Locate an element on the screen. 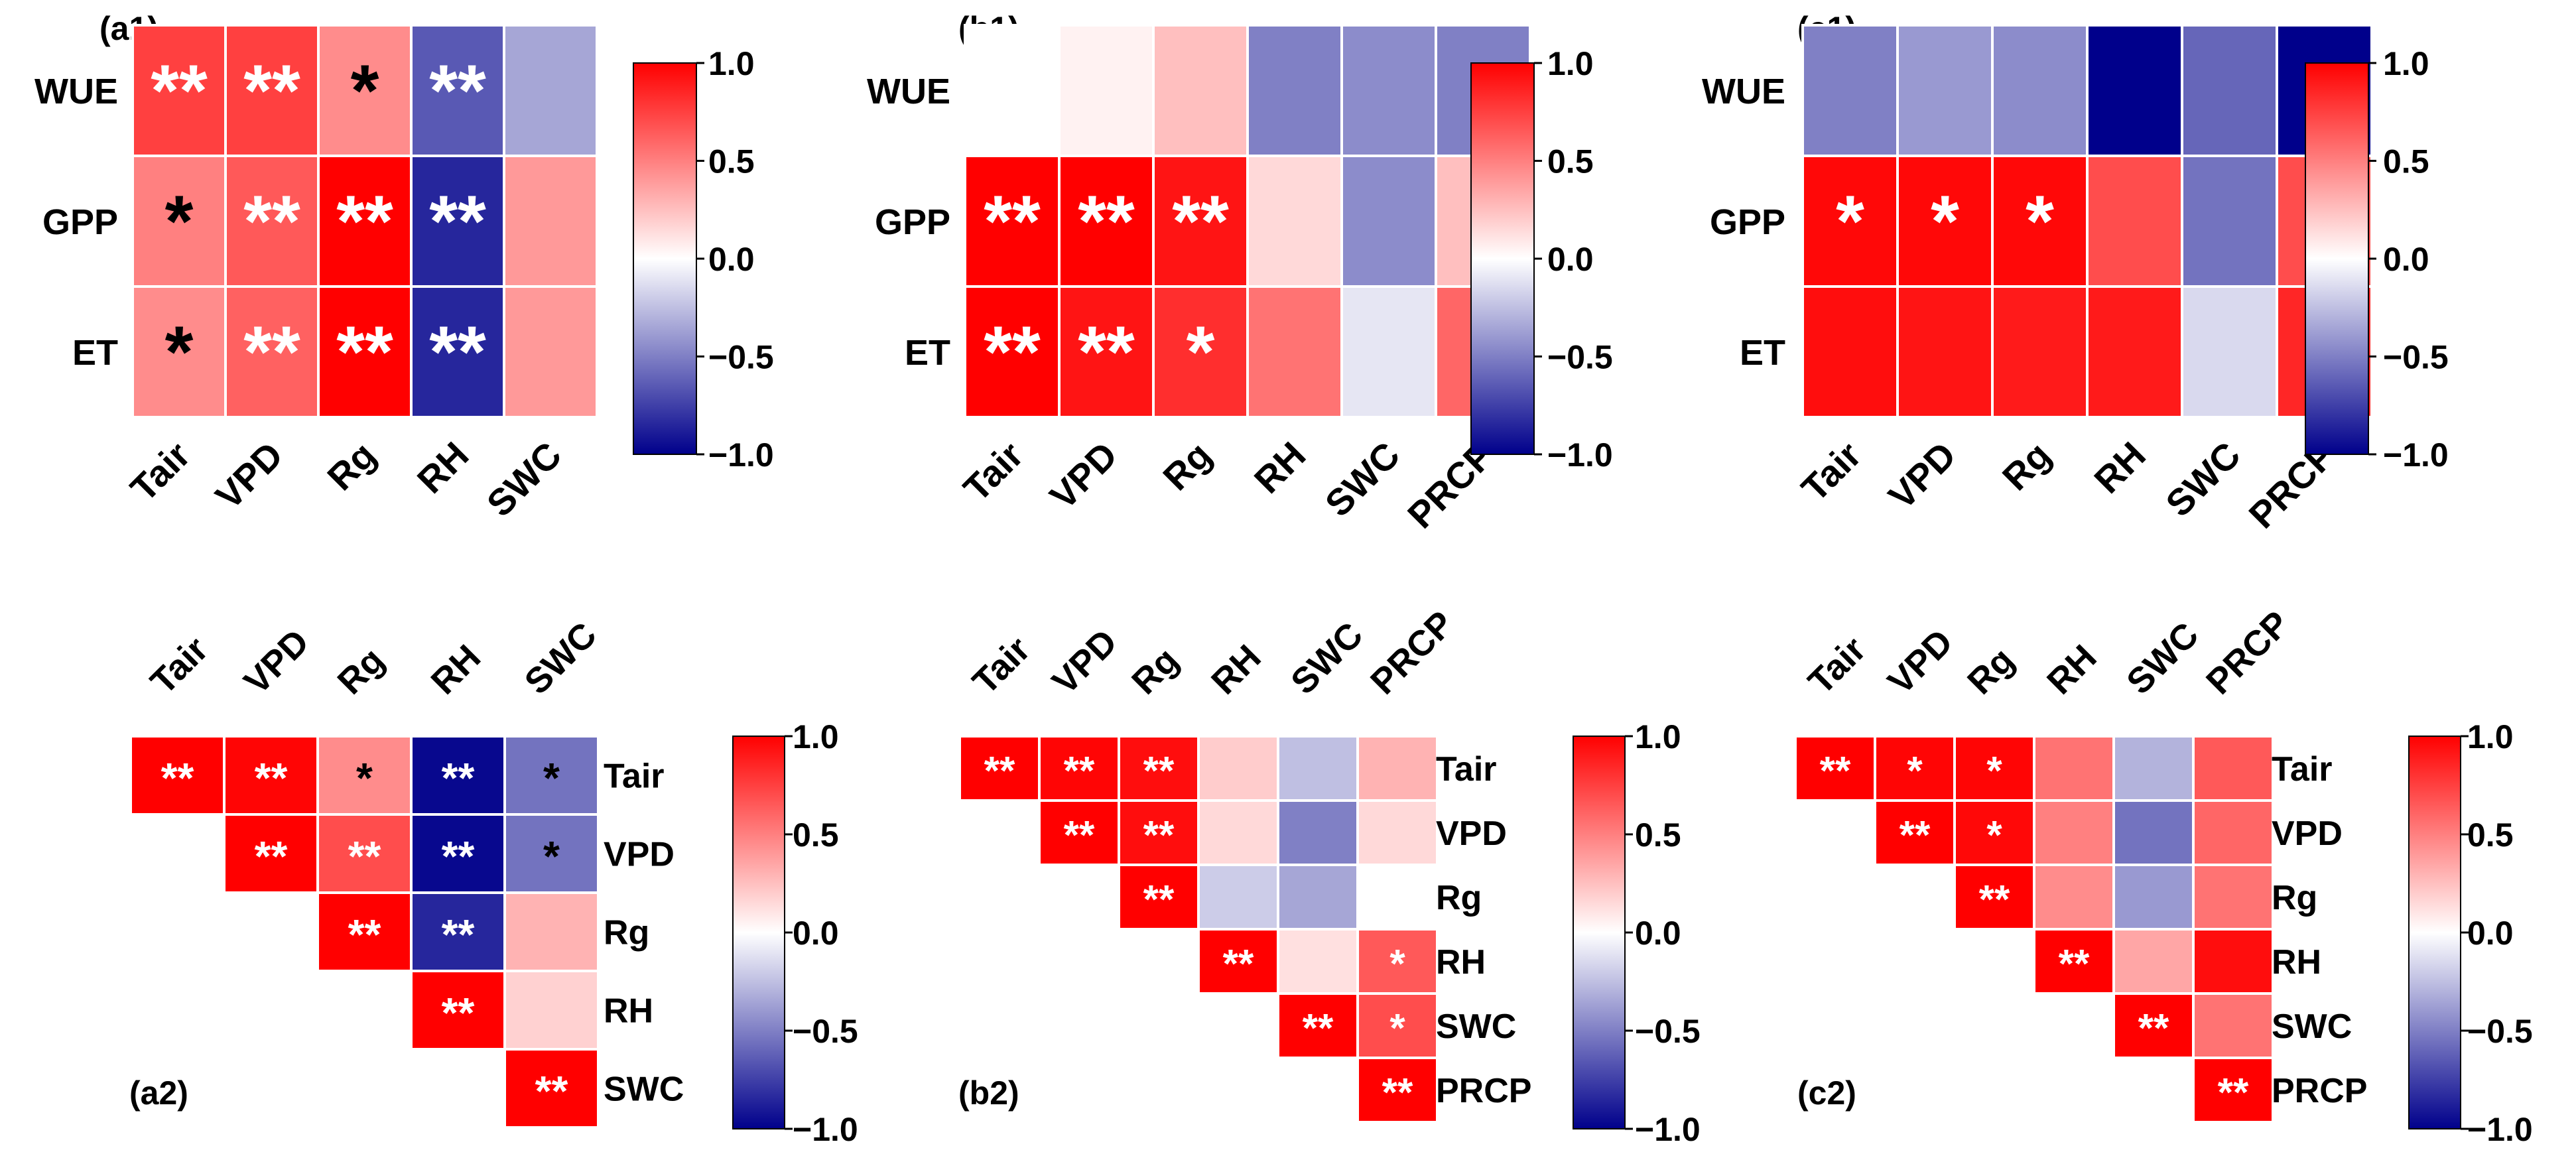 This screenshot has width=2576, height=1158. row-label-et: ET is located at coordinates (95, 353).